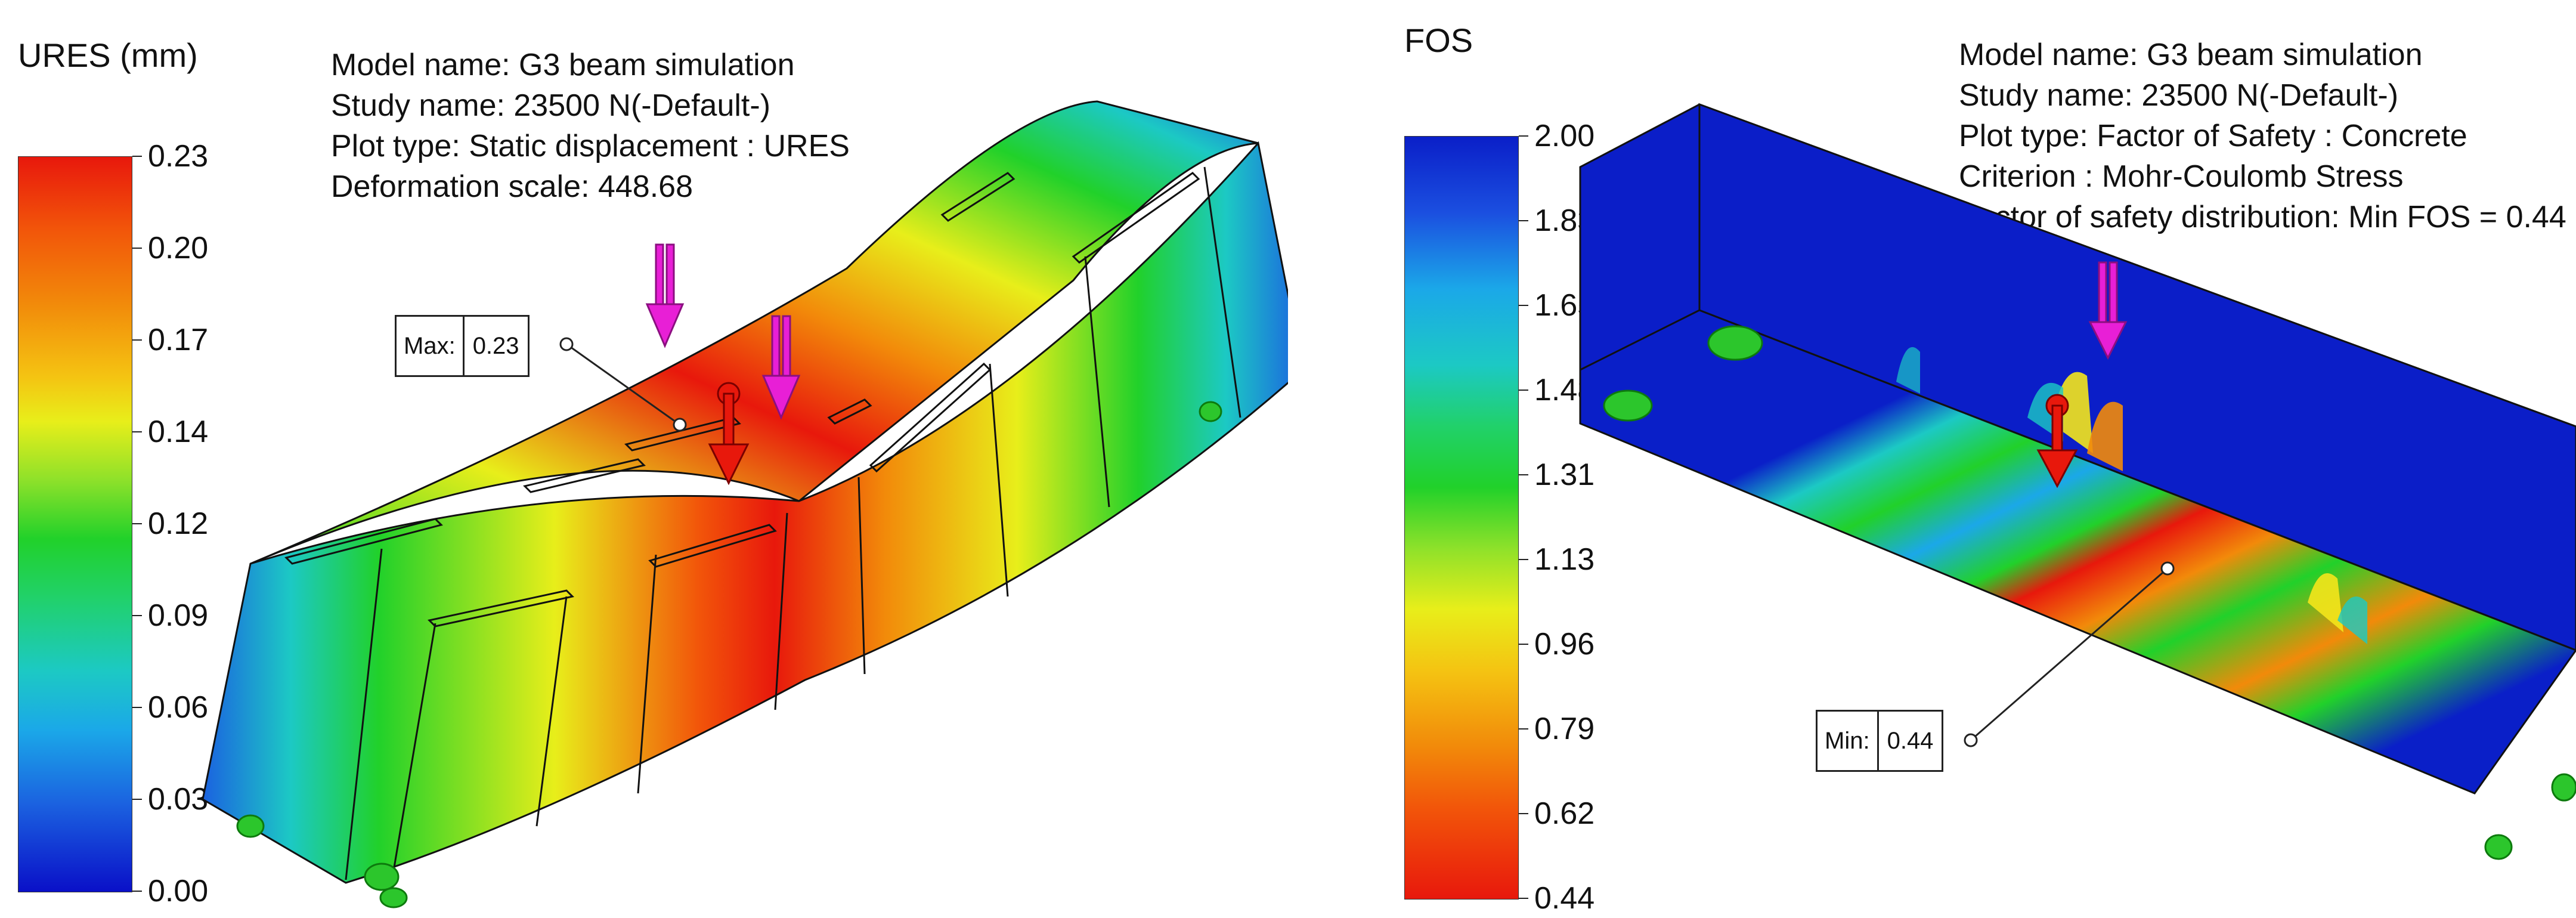  Describe the element at coordinates (1564, 475) in the screenshot. I see `legend-tick-label: 1.31` at that location.